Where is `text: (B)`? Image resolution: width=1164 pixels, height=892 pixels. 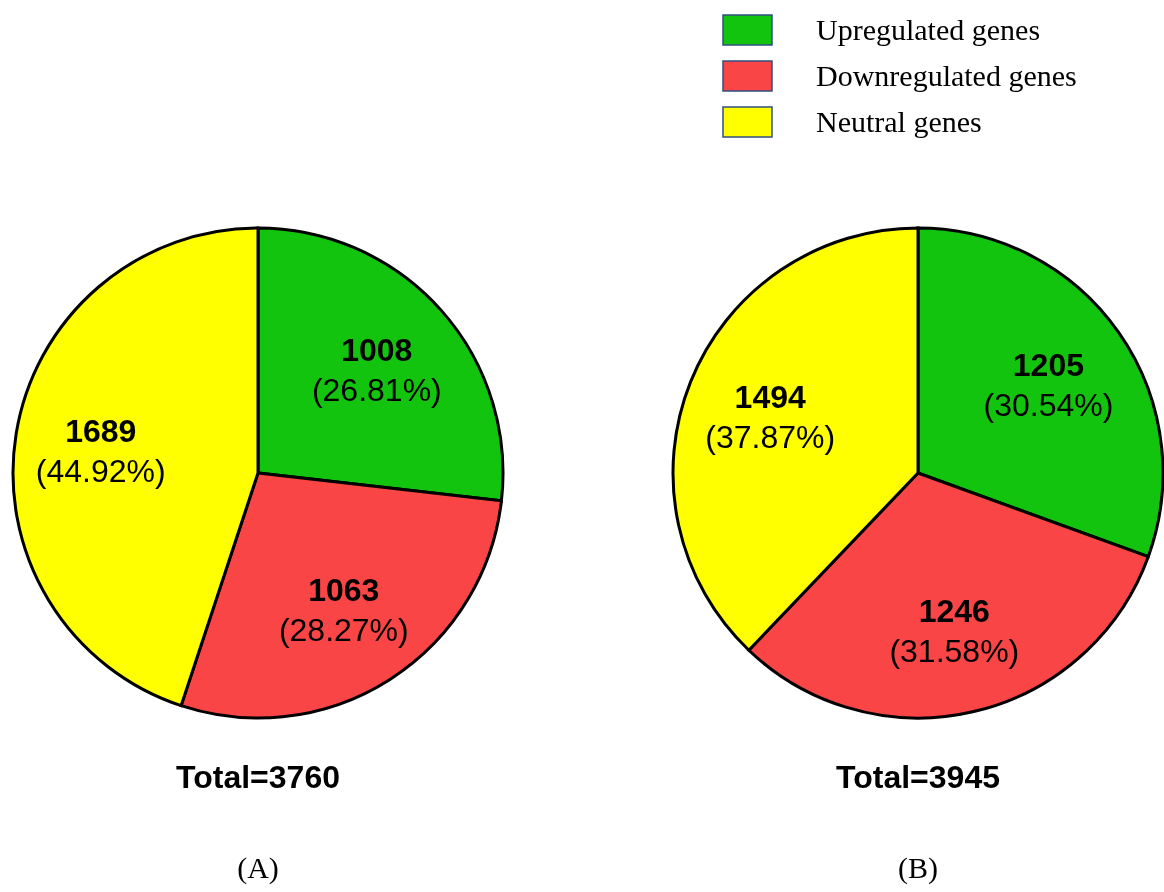 text: (B) is located at coordinates (918, 868).